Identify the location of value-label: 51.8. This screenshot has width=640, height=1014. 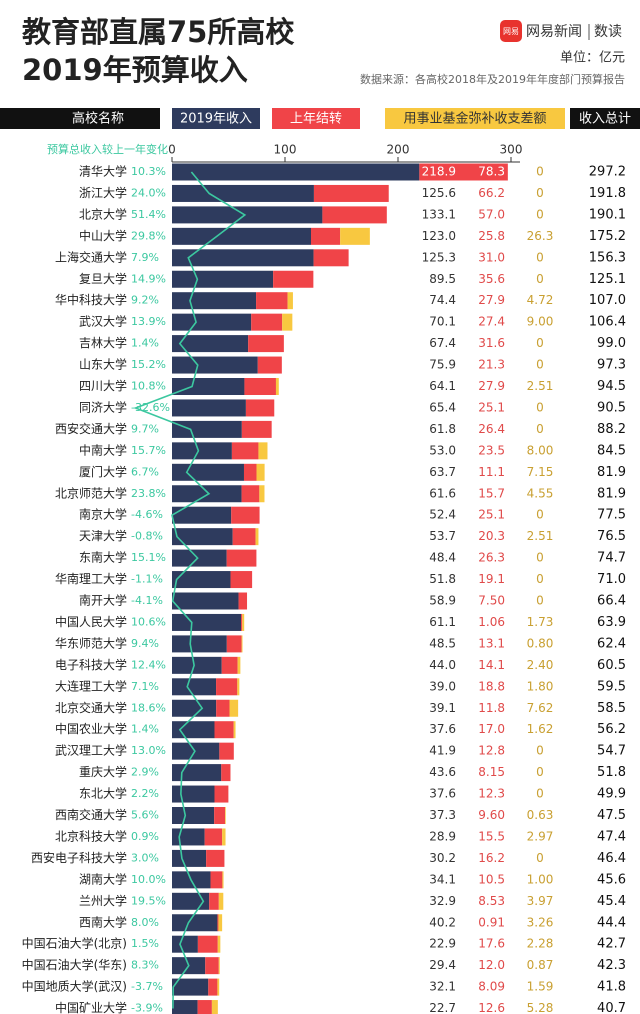
(442, 579).